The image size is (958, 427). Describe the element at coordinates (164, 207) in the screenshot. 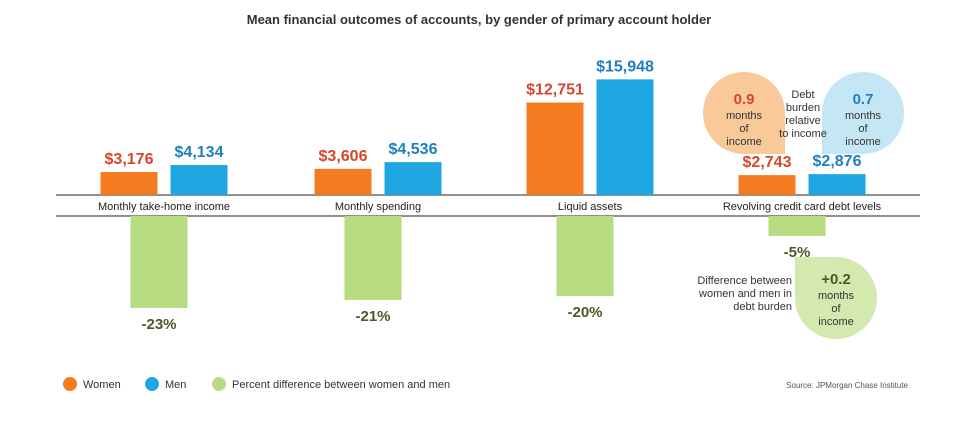

I see `category-label: Monthly take-home income` at that location.